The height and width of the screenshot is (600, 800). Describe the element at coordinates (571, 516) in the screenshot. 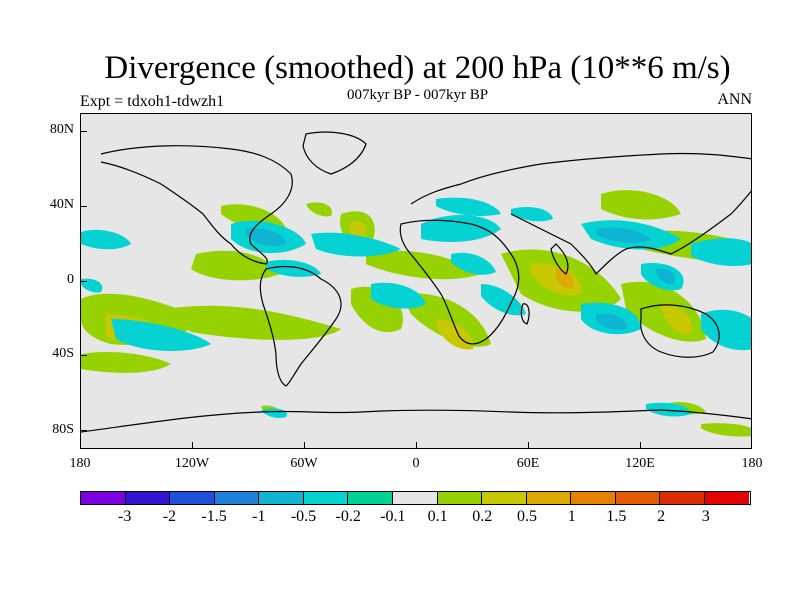

I see `colorbar-label: 1` at that location.